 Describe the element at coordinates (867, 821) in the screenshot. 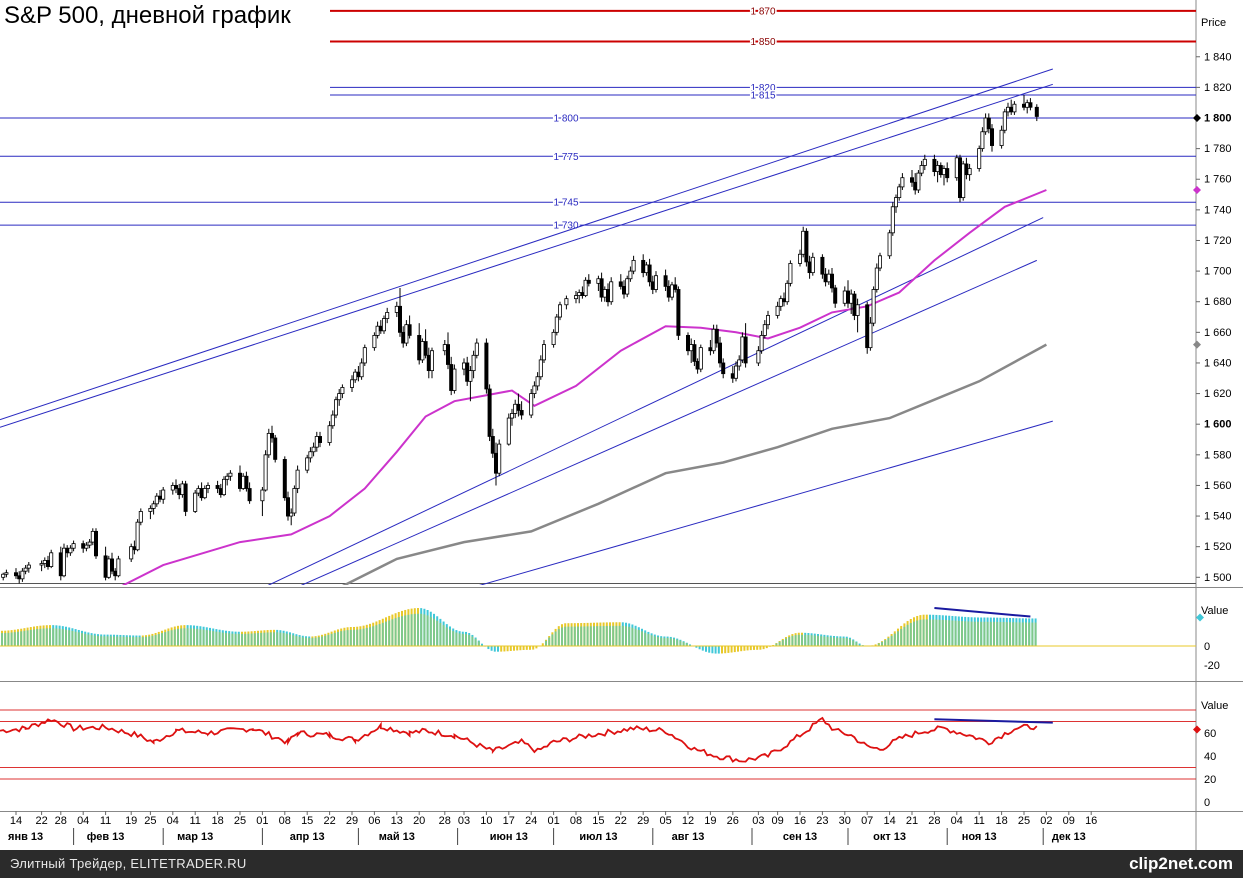

I see `time-tick-label: 07` at that location.